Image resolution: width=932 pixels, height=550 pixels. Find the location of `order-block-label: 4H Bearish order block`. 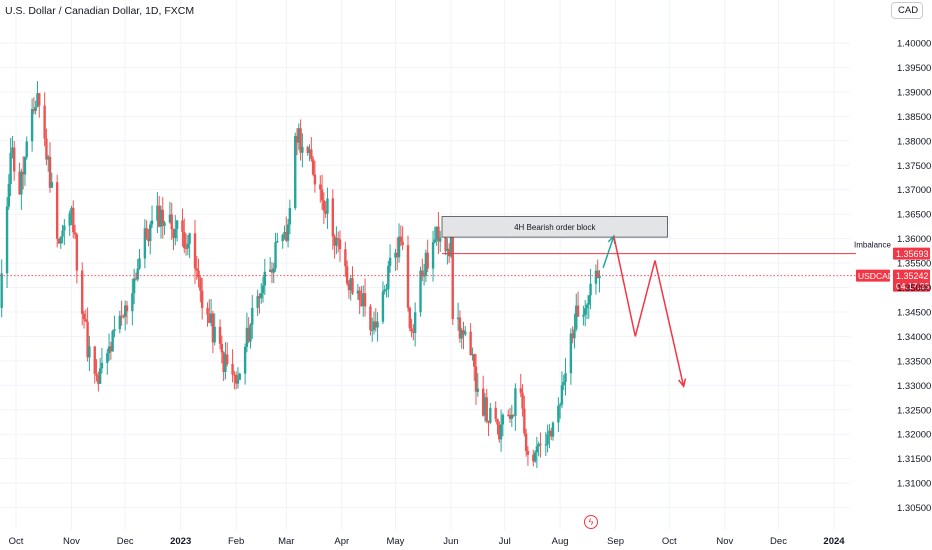

order-block-label: 4H Bearish order block is located at coordinates (555, 227).